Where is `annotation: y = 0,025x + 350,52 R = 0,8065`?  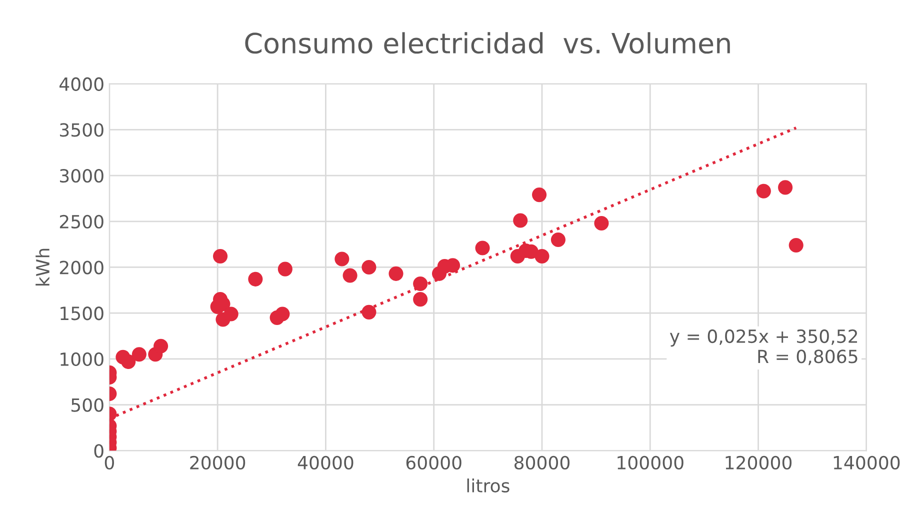
annotation: y = 0,025x + 350,52 R = 0,8065 is located at coordinates (764, 347).